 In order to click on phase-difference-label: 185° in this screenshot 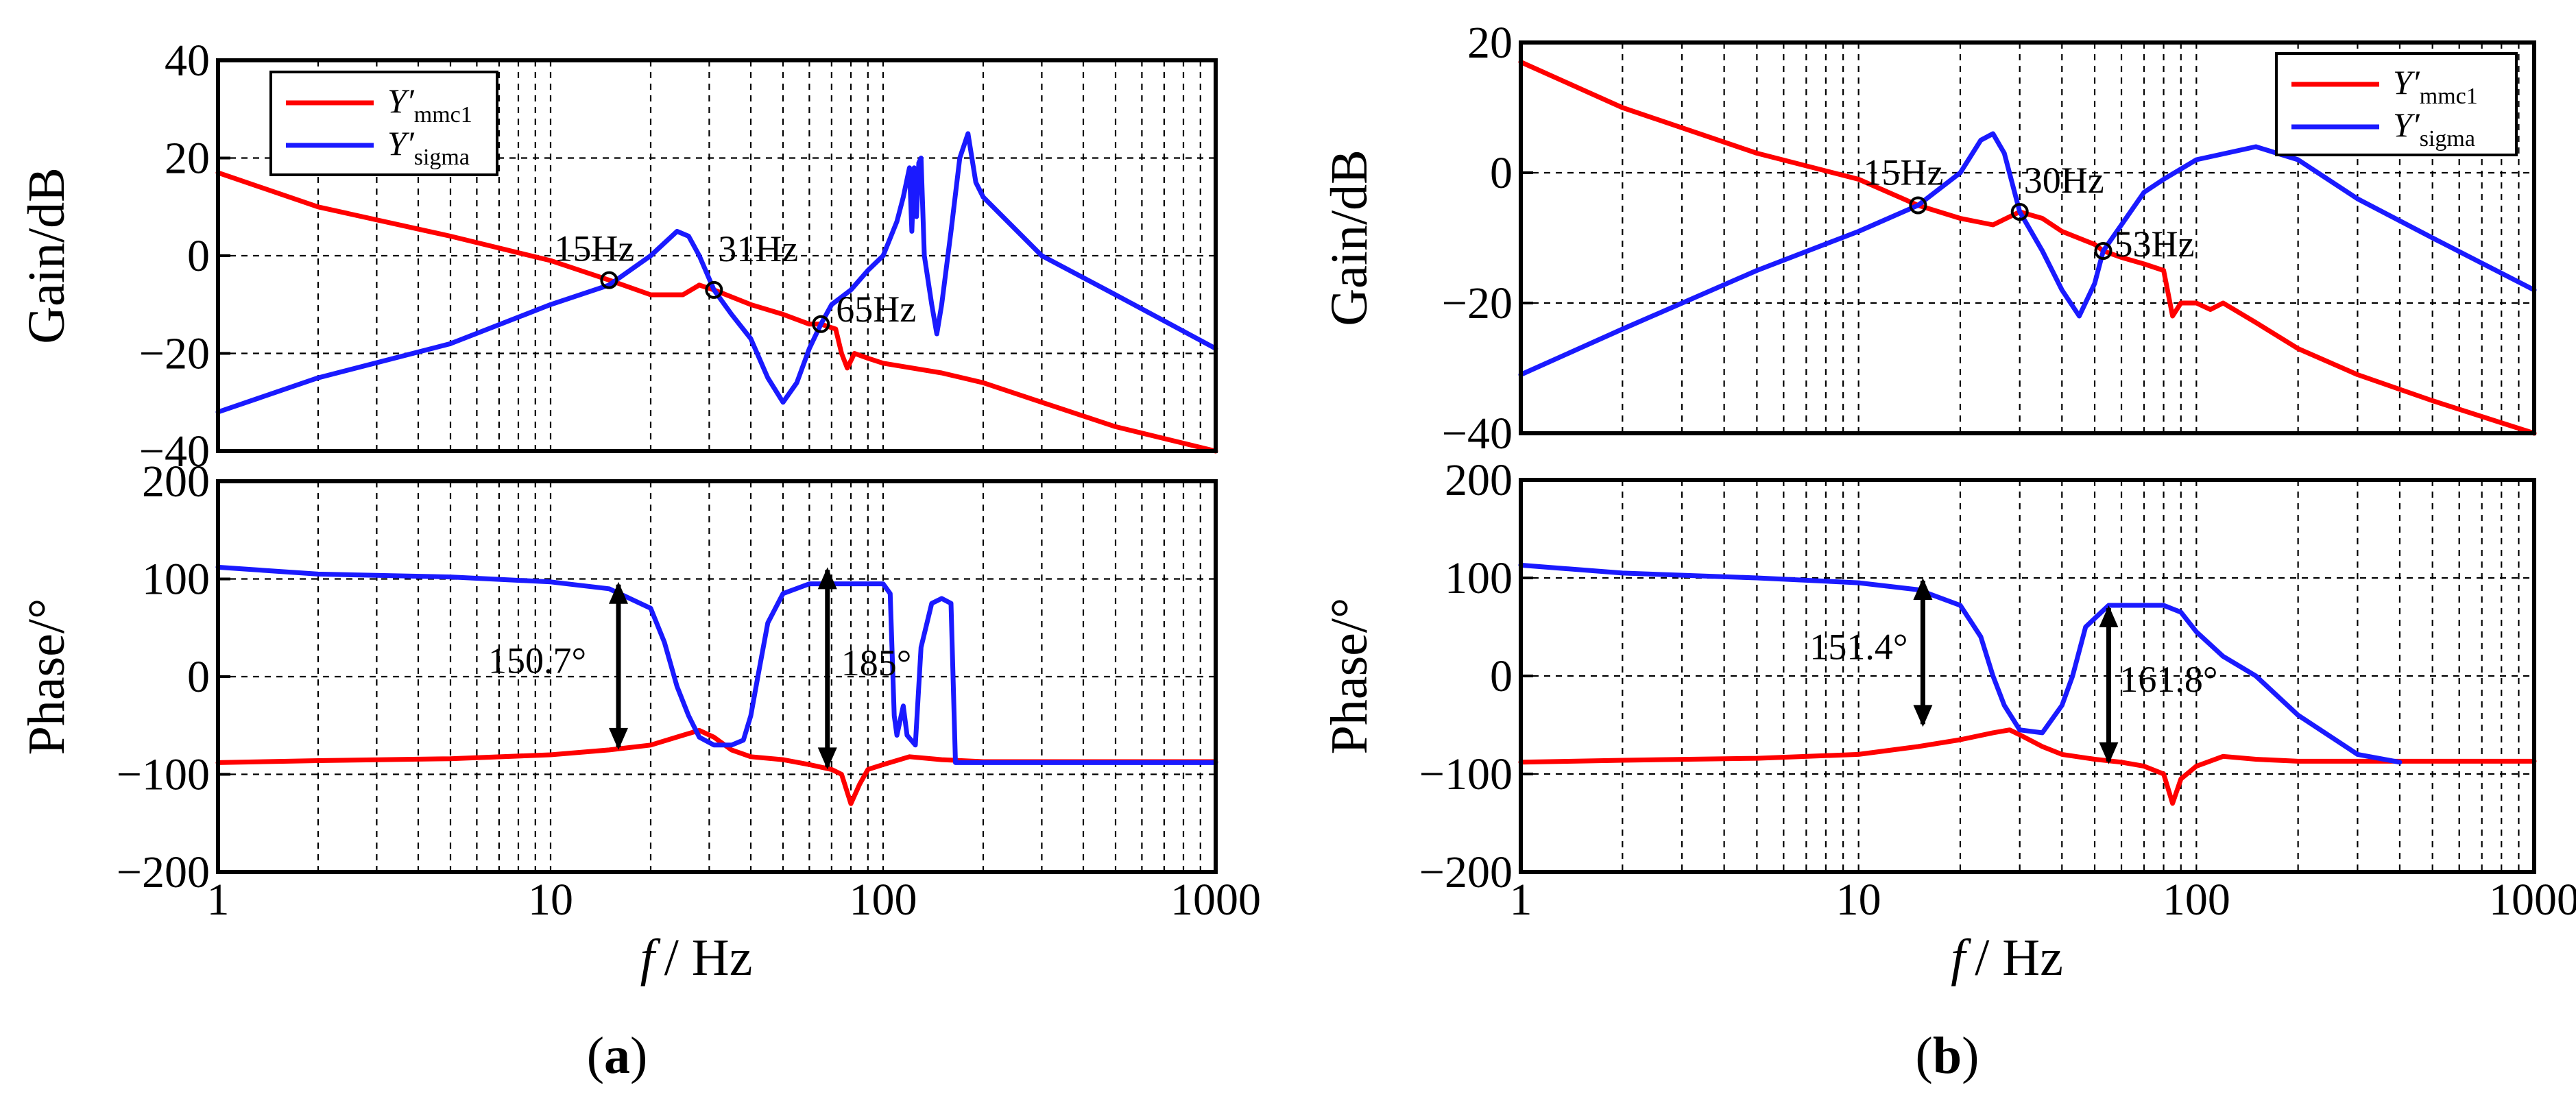, I will do `click(877, 662)`.